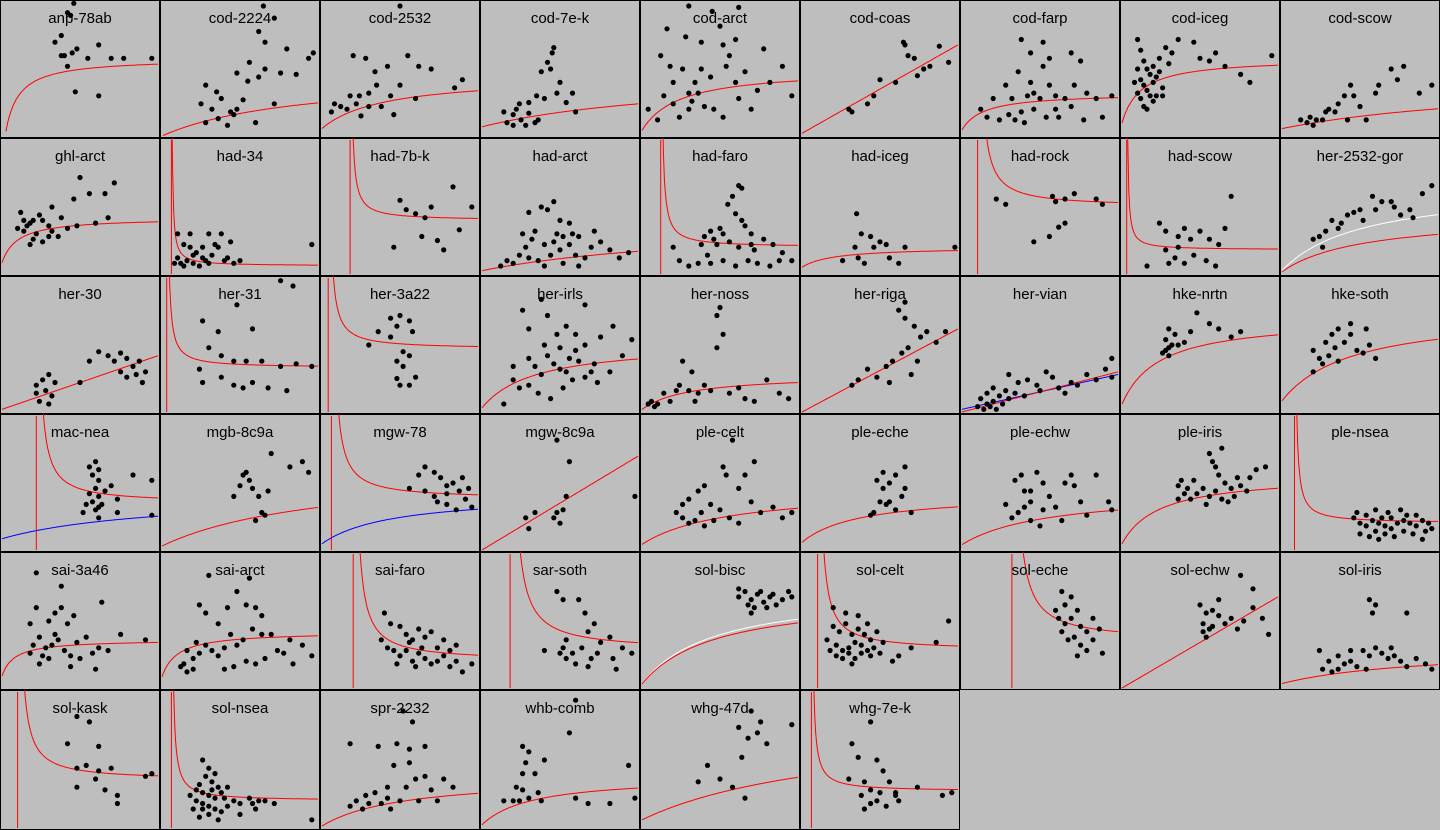  I want to click on alt-fit-line, so click(720, 651).